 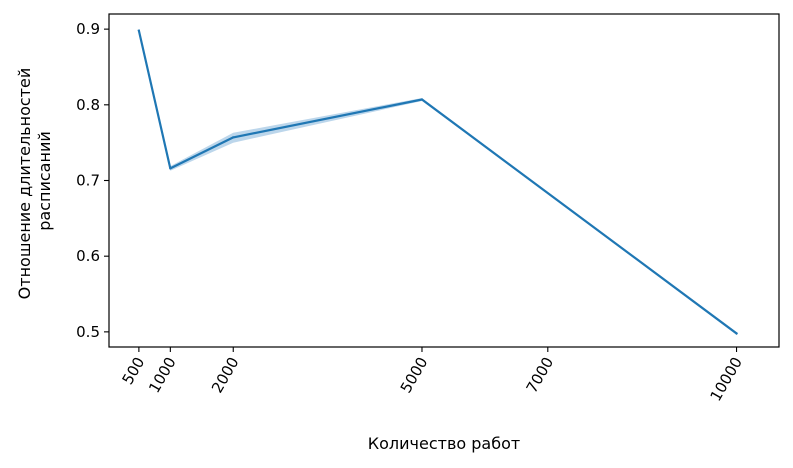 What do you see at coordinates (24, 184) in the screenshot?
I see `y-axis-label-line-1: Отношение длительностей` at bounding box center [24, 184].